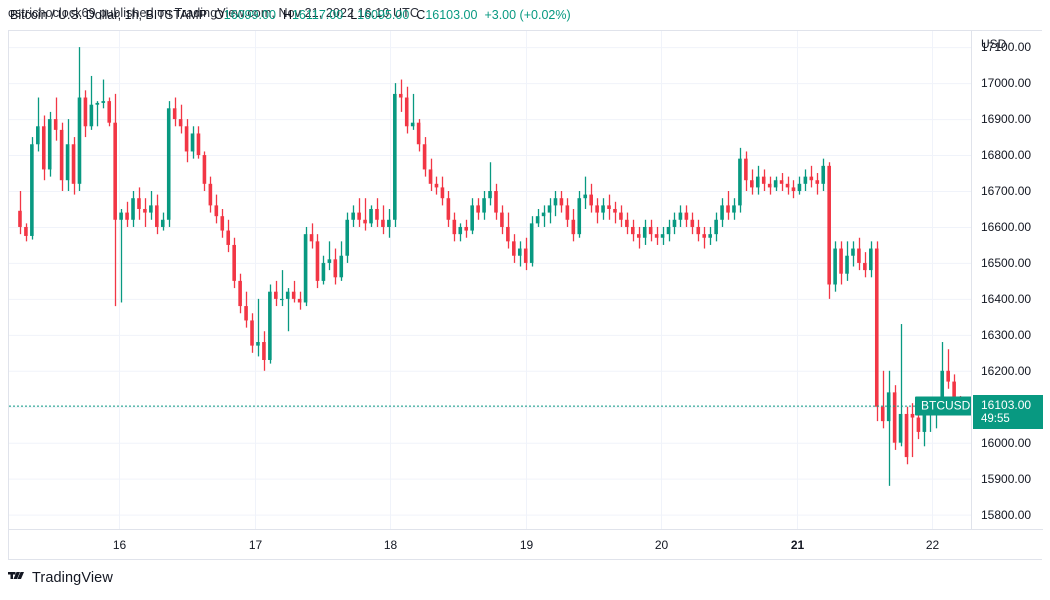 The width and height of the screenshot is (1050, 600). What do you see at coordinates (255, 545) in the screenshot?
I see `time-axis-tick: 17` at bounding box center [255, 545].